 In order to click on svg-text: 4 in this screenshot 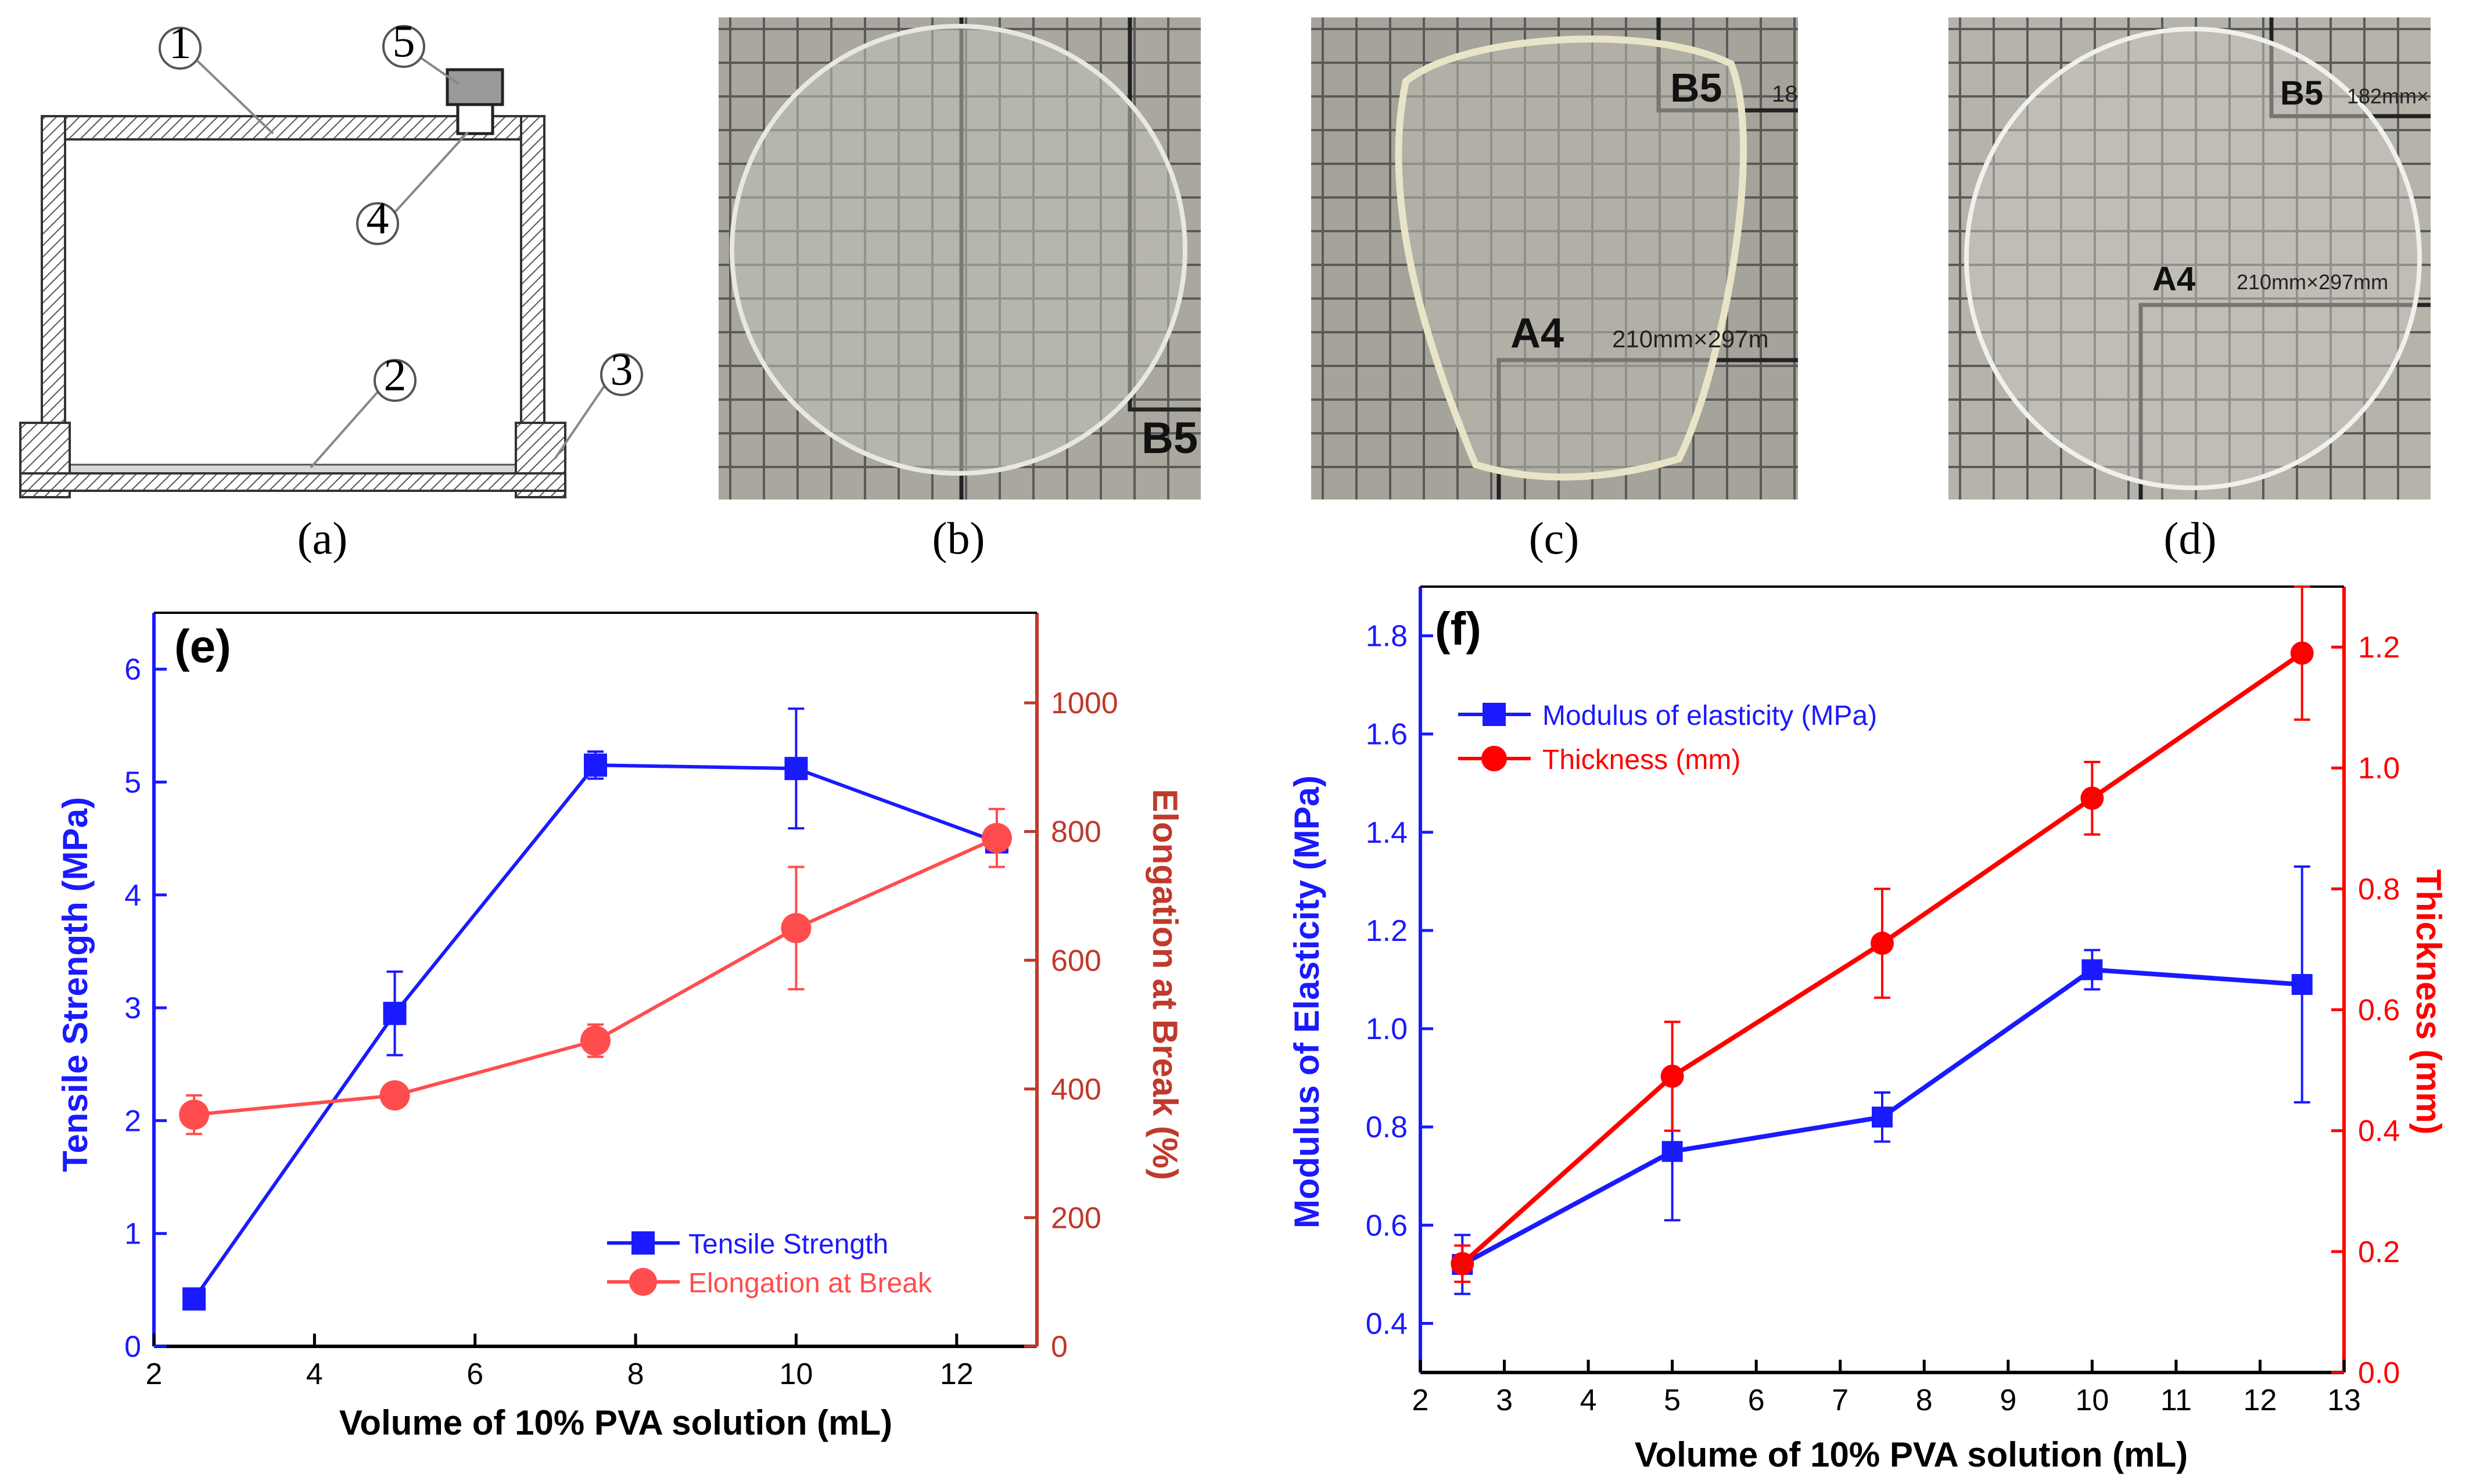, I will do `click(378, 218)`.